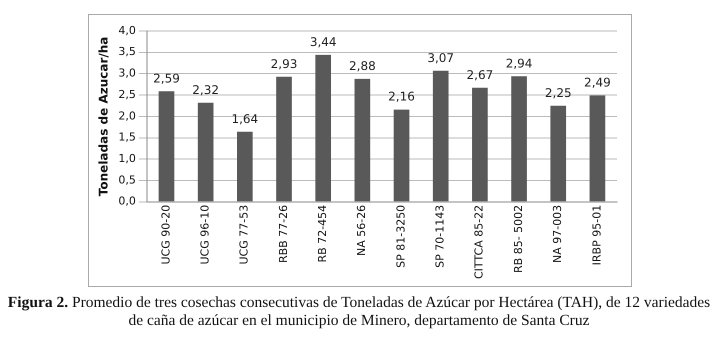 The image size is (718, 346). Describe the element at coordinates (519, 63) in the screenshot. I see `data-label: 2,94` at that location.